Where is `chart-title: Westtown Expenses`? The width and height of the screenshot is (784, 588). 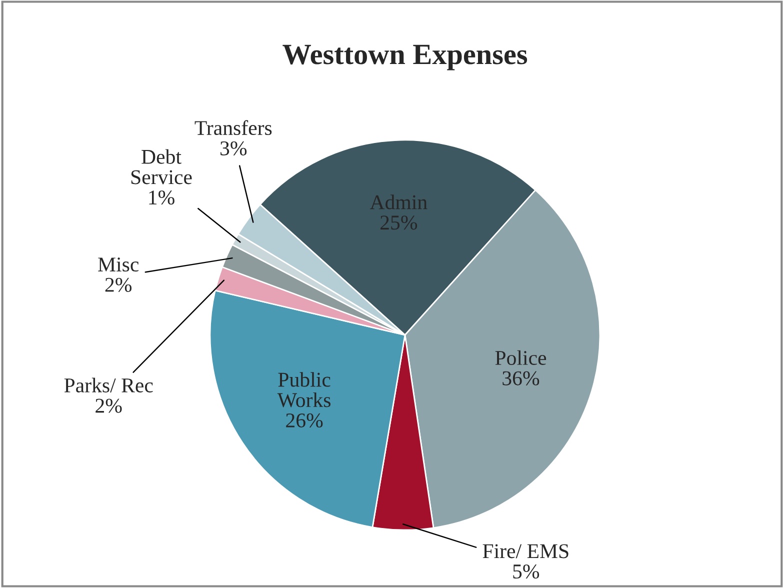 chart-title: Westtown Expenses is located at coordinates (405, 57).